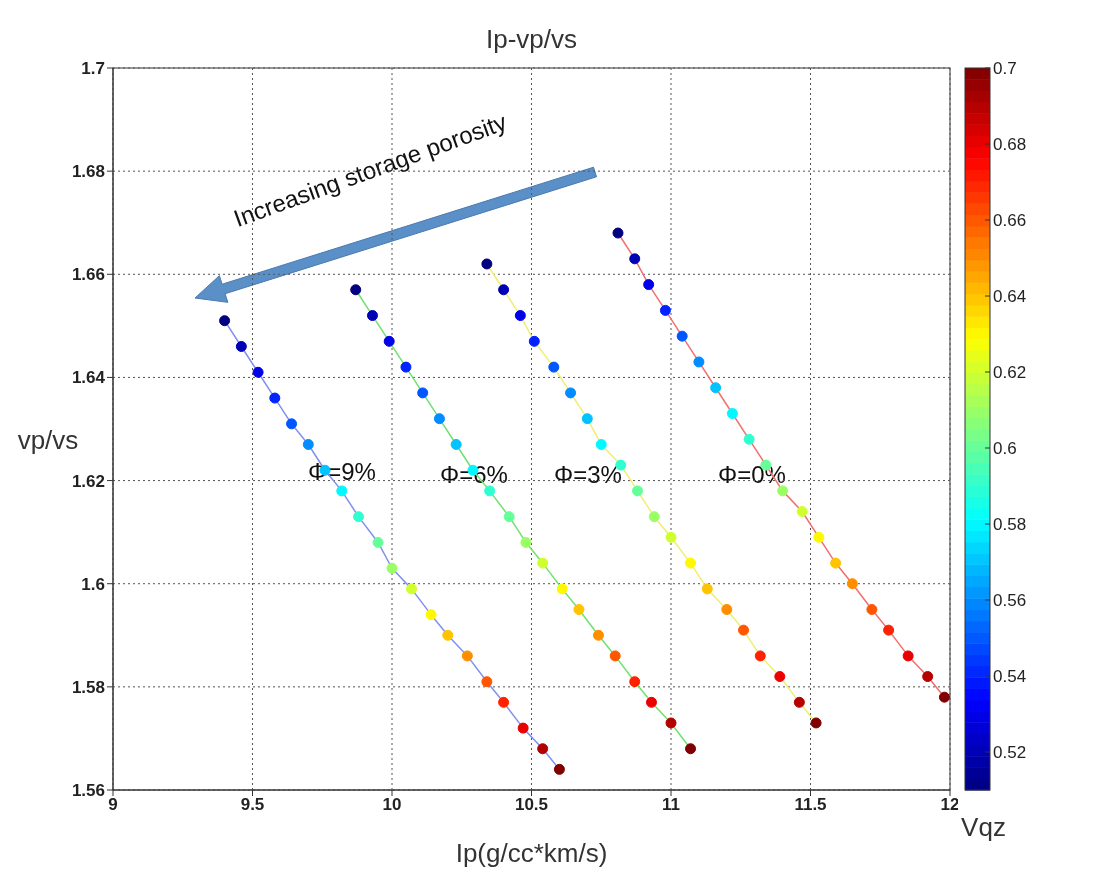 This screenshot has height=878, width=1095. Describe the element at coordinates (88, 378) in the screenshot. I see `y-tick-label: 1.64` at that location.